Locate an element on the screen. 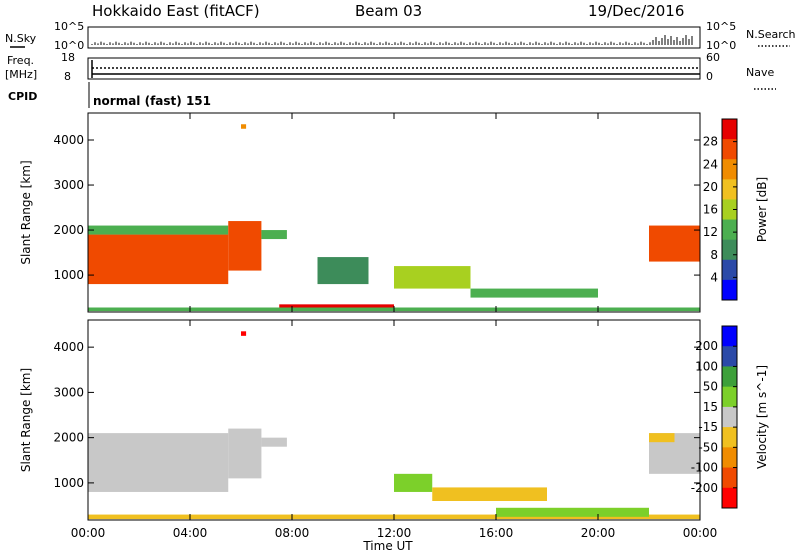 The height and width of the screenshot is (554, 800). velocity-ytick-label: 1000 is located at coordinates (68, 483).